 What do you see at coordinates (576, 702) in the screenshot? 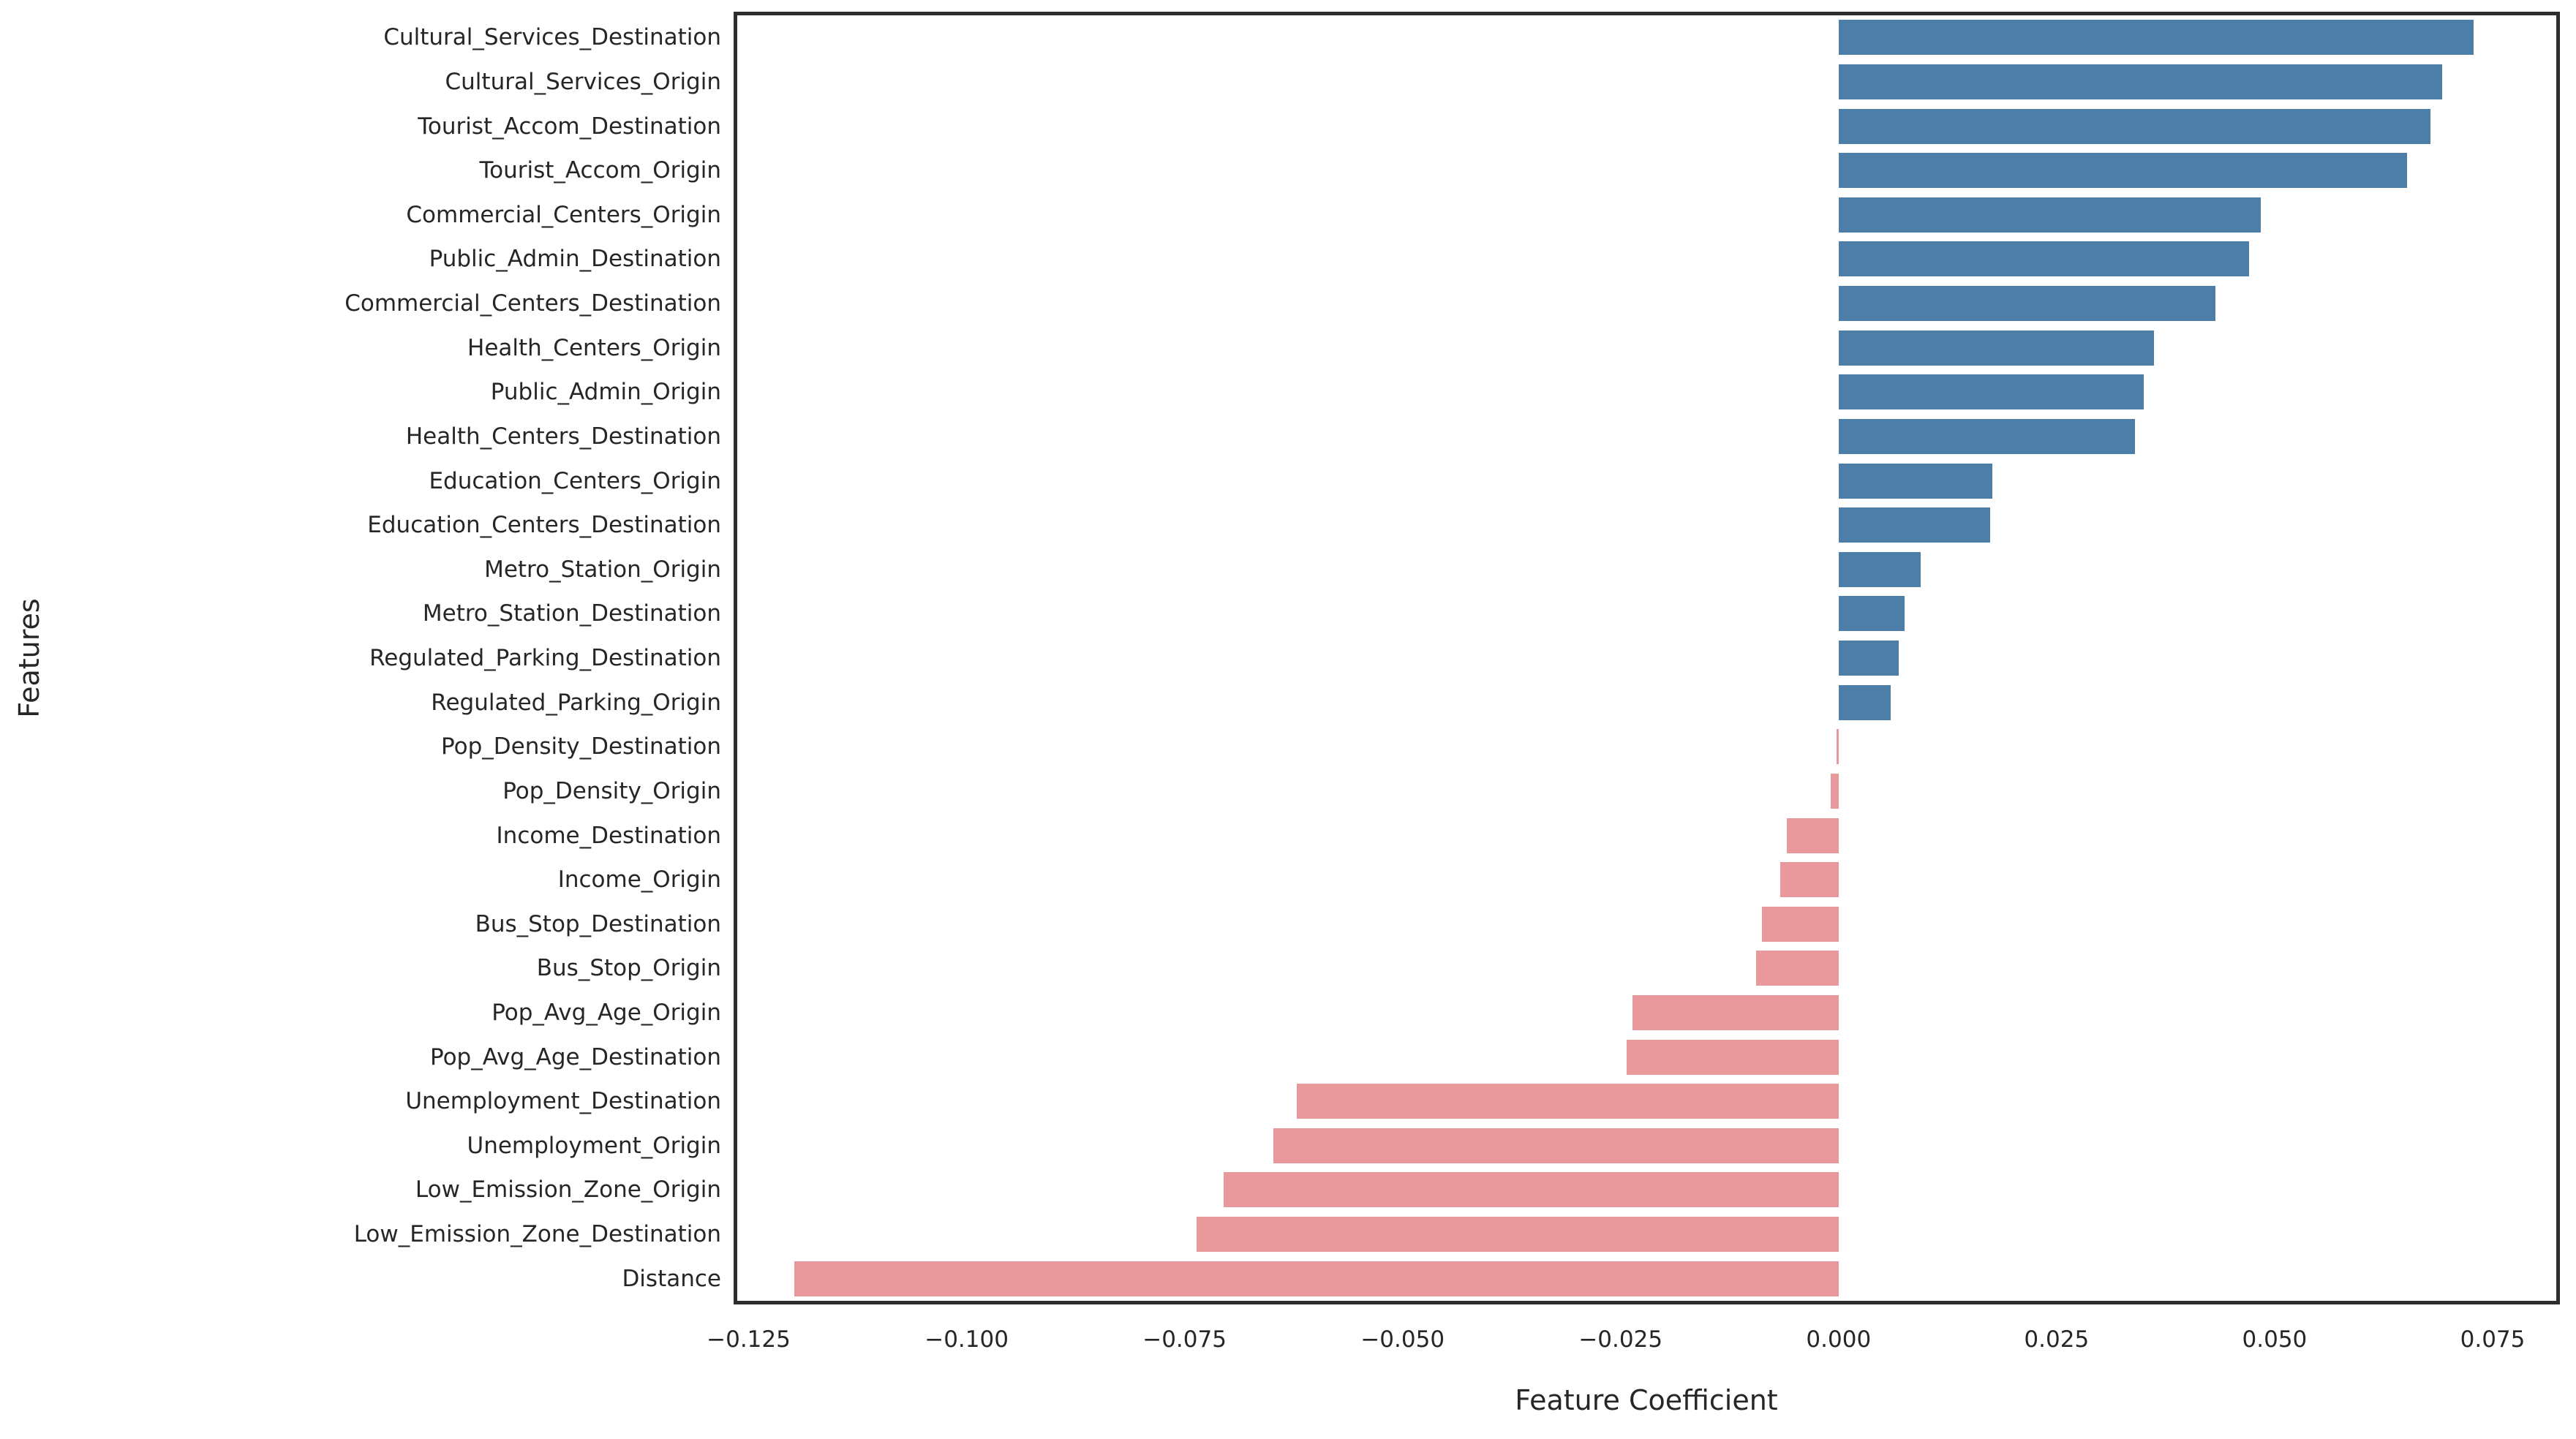
I see `y-tick-label: Regulated_Parking_Origin` at bounding box center [576, 702].